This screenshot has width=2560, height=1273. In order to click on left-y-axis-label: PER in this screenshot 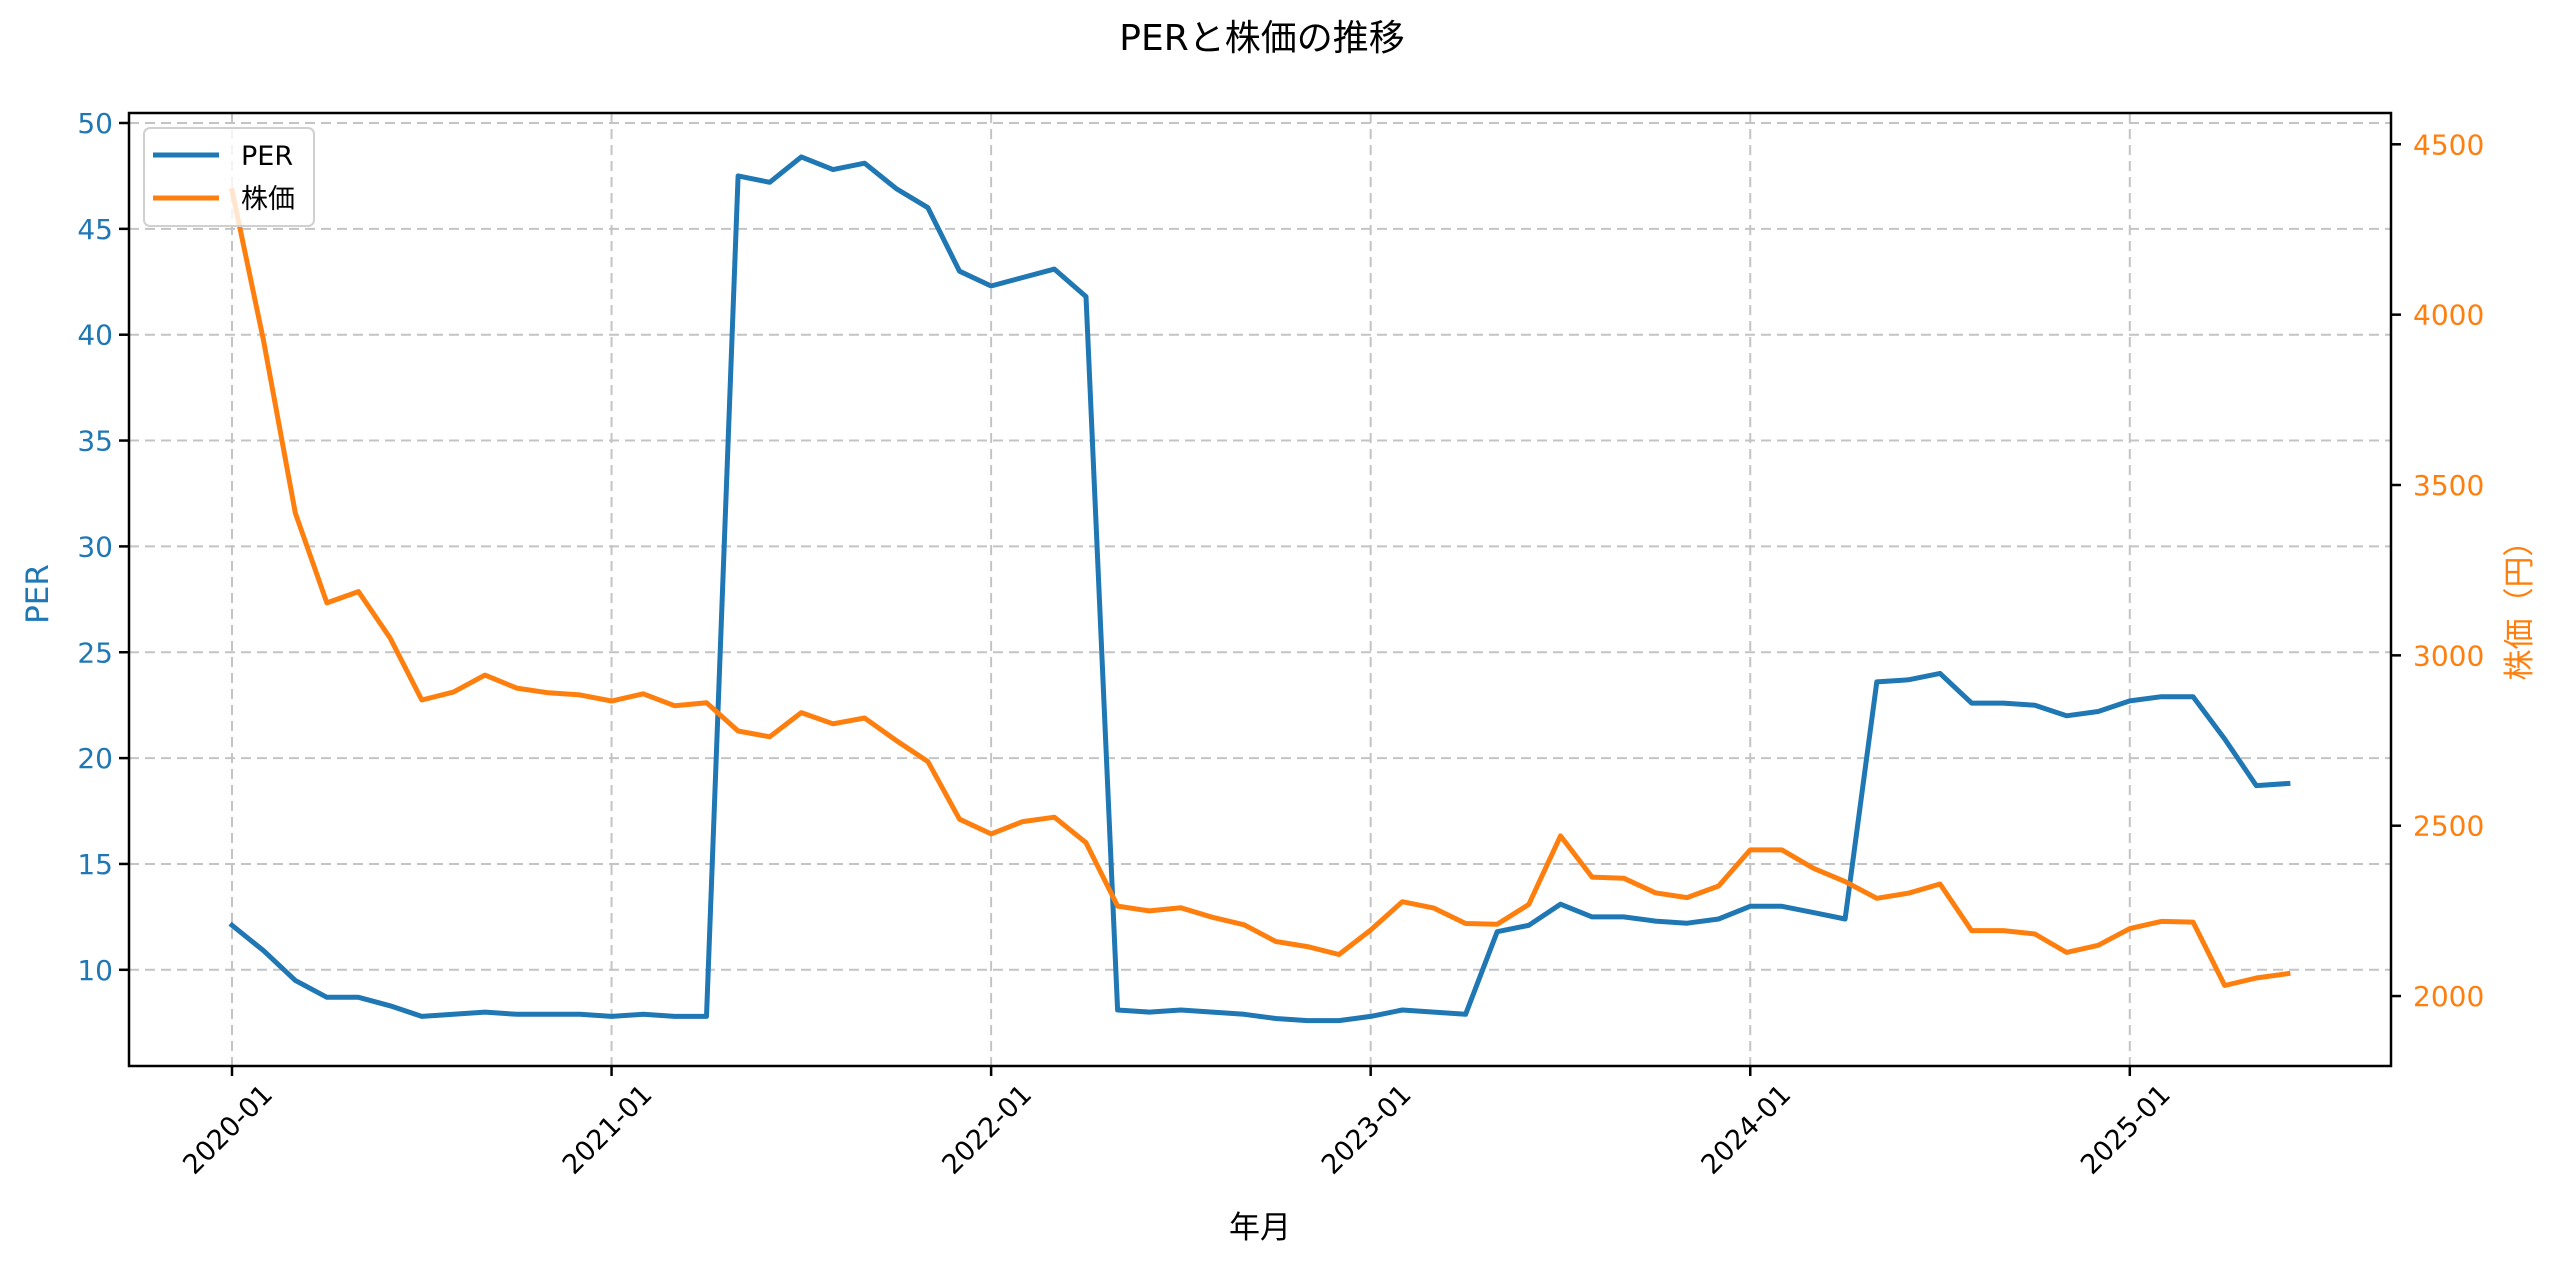, I will do `click(38, 594)`.